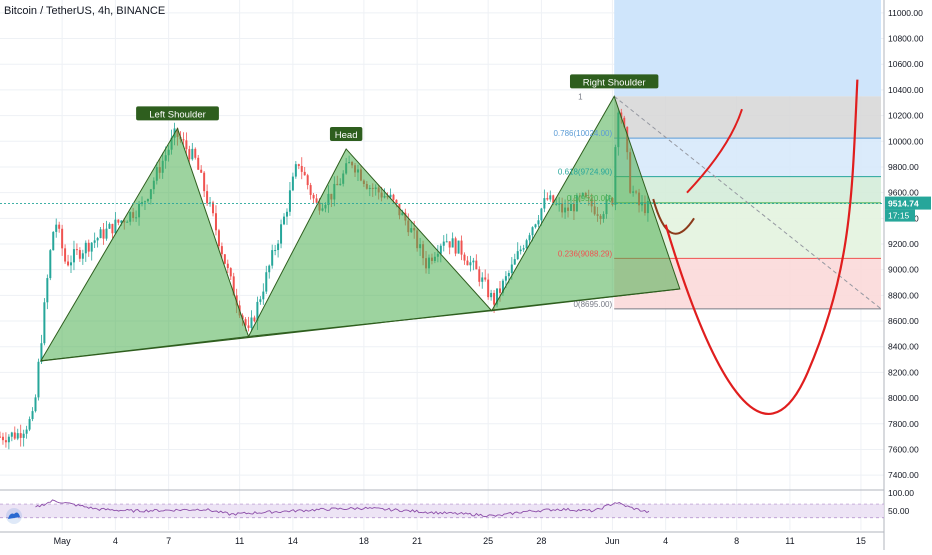  I want to click on head-label-text: Head, so click(346, 135).